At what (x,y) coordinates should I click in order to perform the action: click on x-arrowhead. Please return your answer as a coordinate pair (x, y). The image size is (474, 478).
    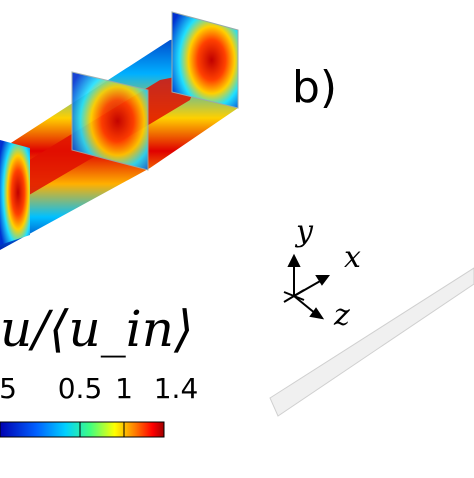
    Looking at the image, I should click on (322, 280).